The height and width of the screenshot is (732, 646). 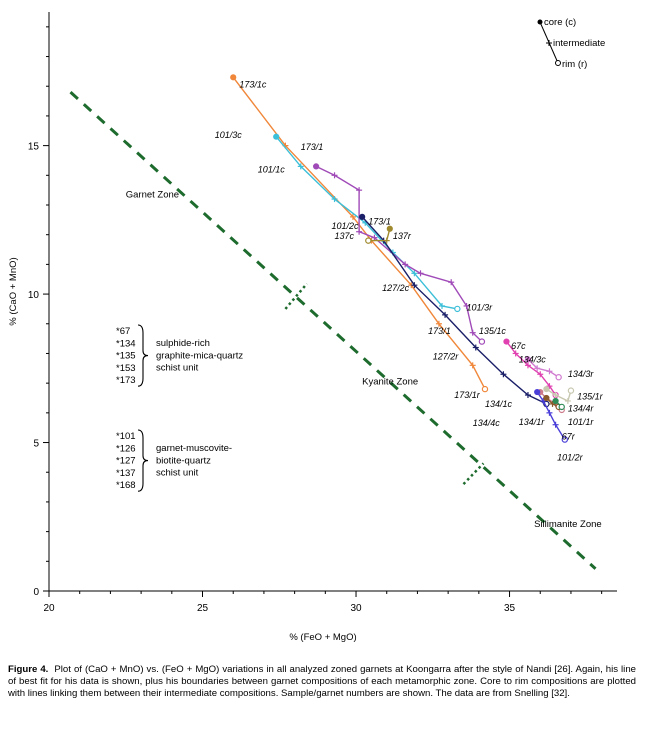 What do you see at coordinates (36, 592) in the screenshot?
I see `y-tick-label: 0` at bounding box center [36, 592].